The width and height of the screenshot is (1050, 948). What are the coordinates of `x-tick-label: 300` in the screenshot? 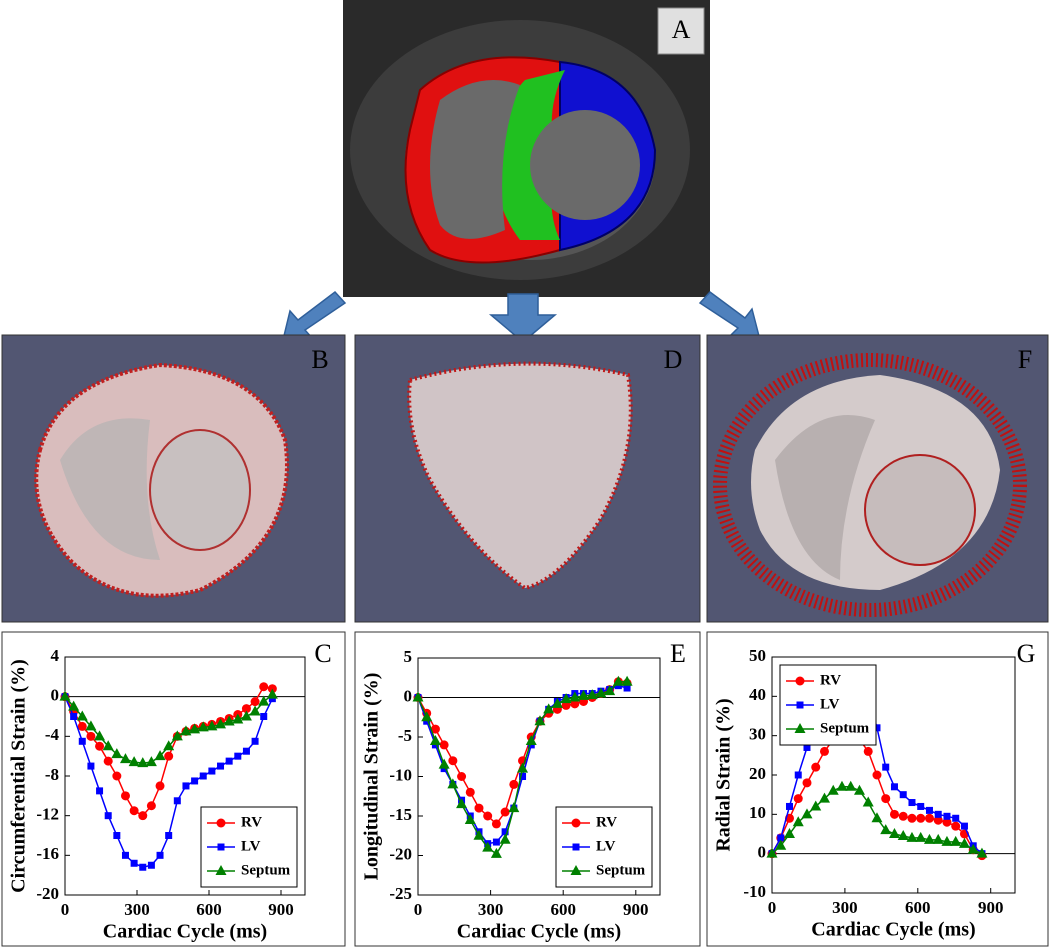 It's located at (845, 907).